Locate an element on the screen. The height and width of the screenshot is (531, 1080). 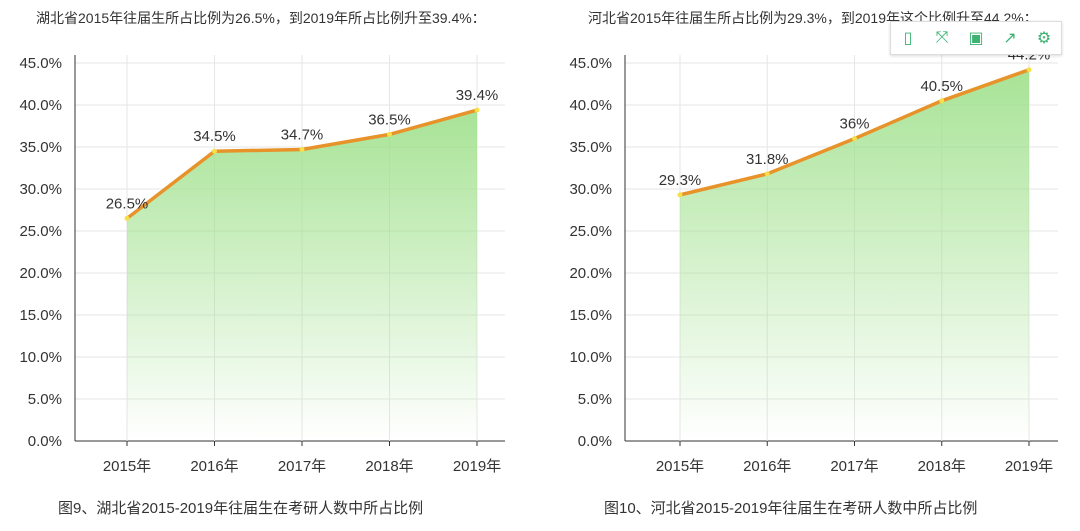
data-label: 34.5% is located at coordinates (214, 136).